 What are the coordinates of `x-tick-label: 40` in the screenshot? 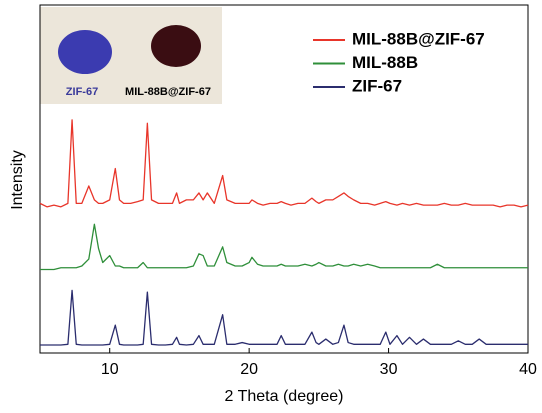 It's located at (528, 369).